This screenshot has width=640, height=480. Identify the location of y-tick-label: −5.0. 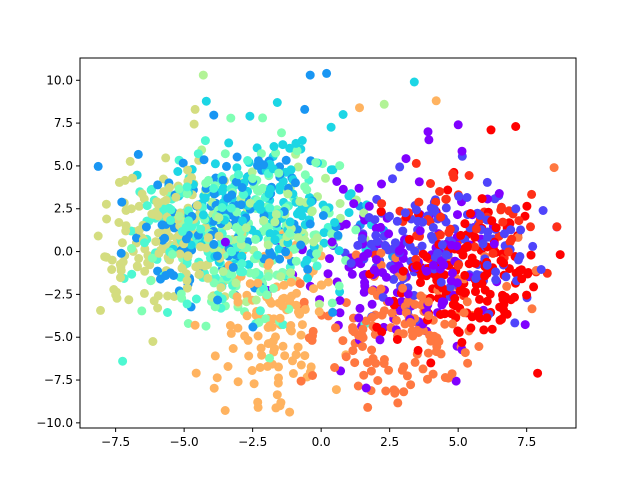
(58, 337).